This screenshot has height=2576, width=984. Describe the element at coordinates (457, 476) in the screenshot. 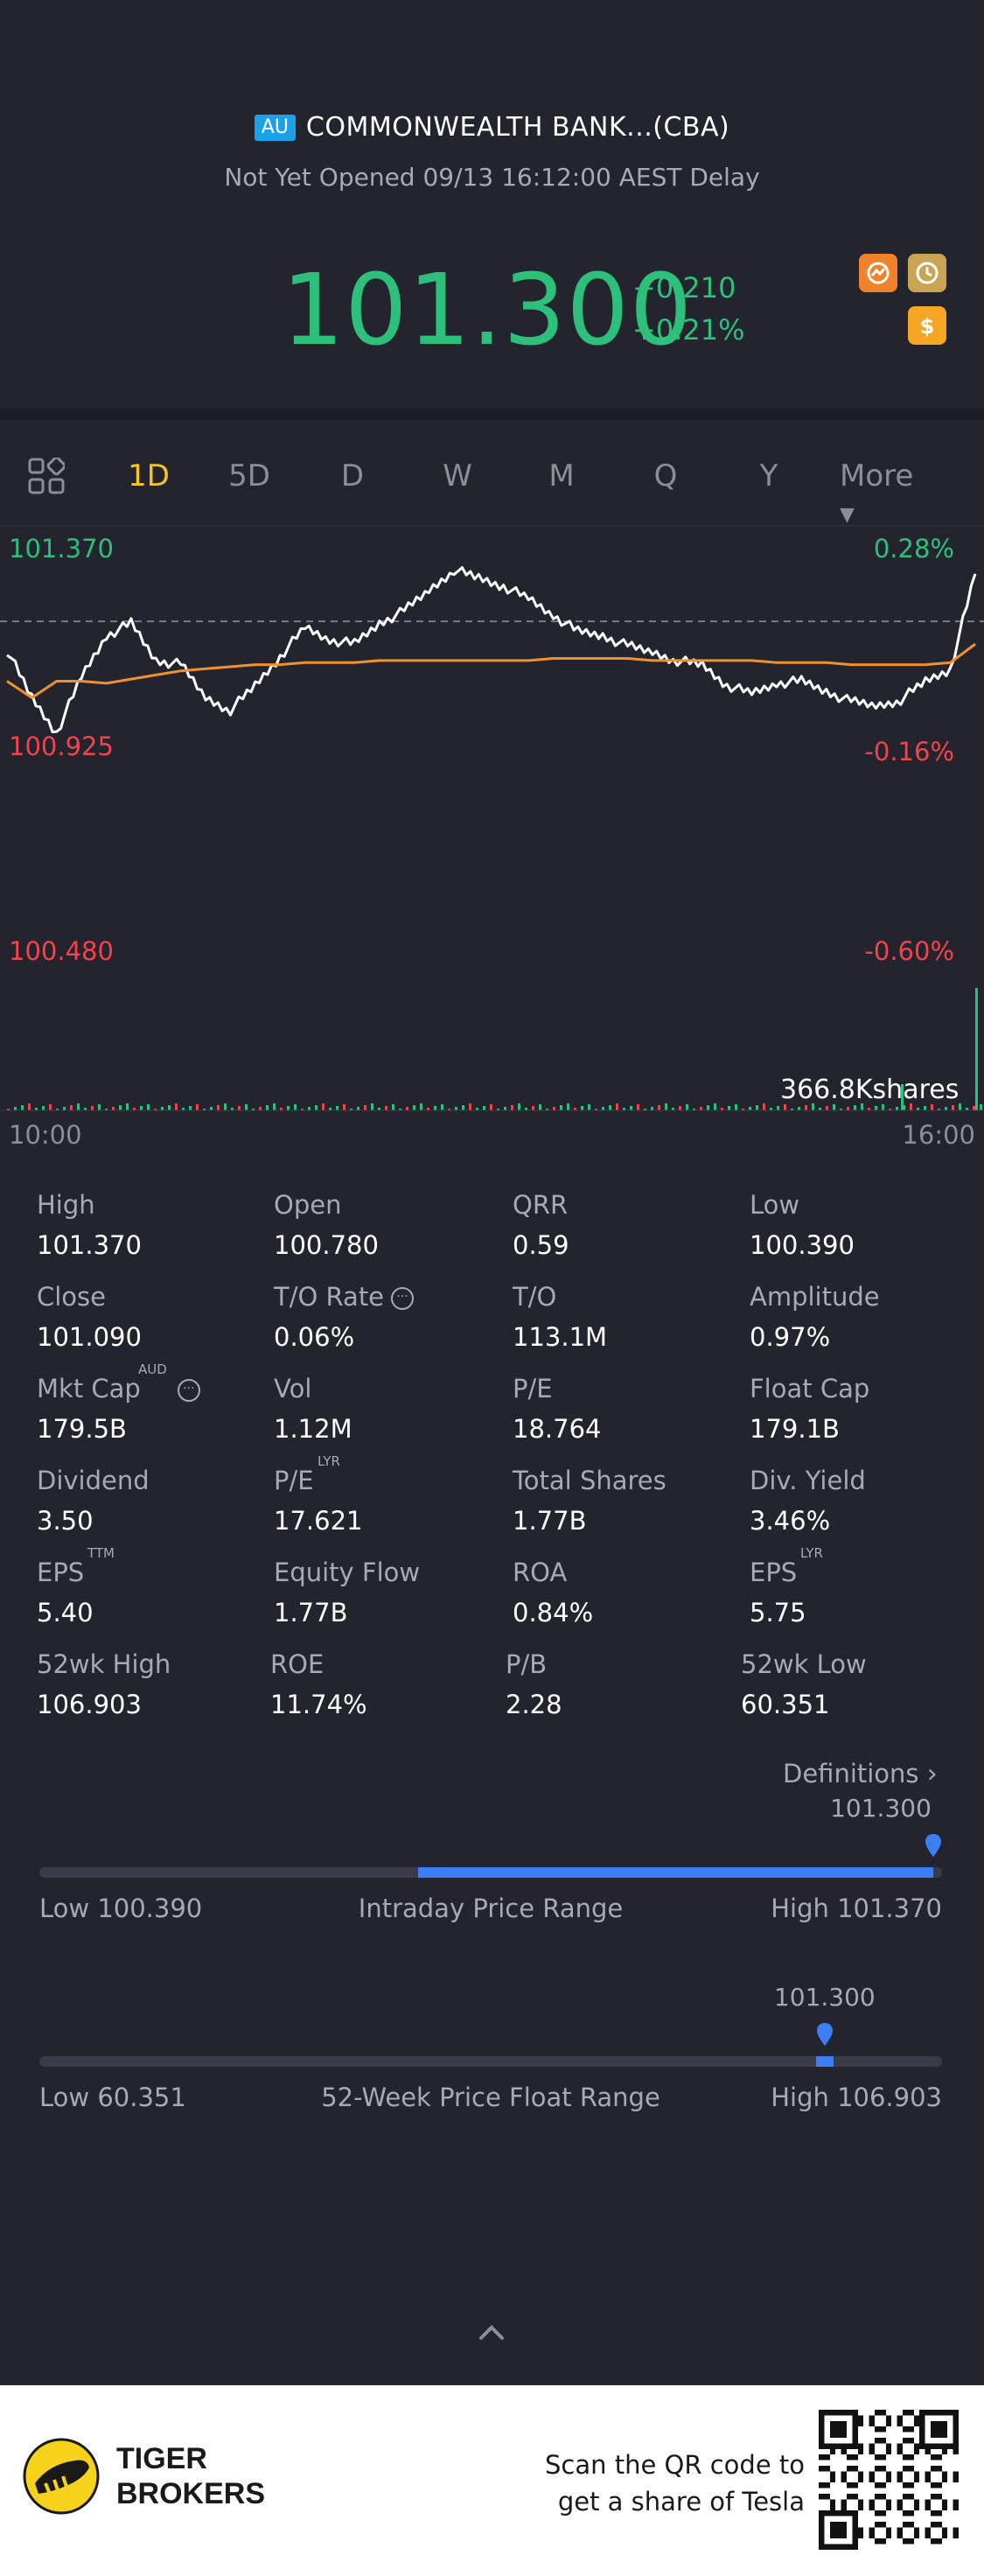

I see `tab-w: W` at that location.